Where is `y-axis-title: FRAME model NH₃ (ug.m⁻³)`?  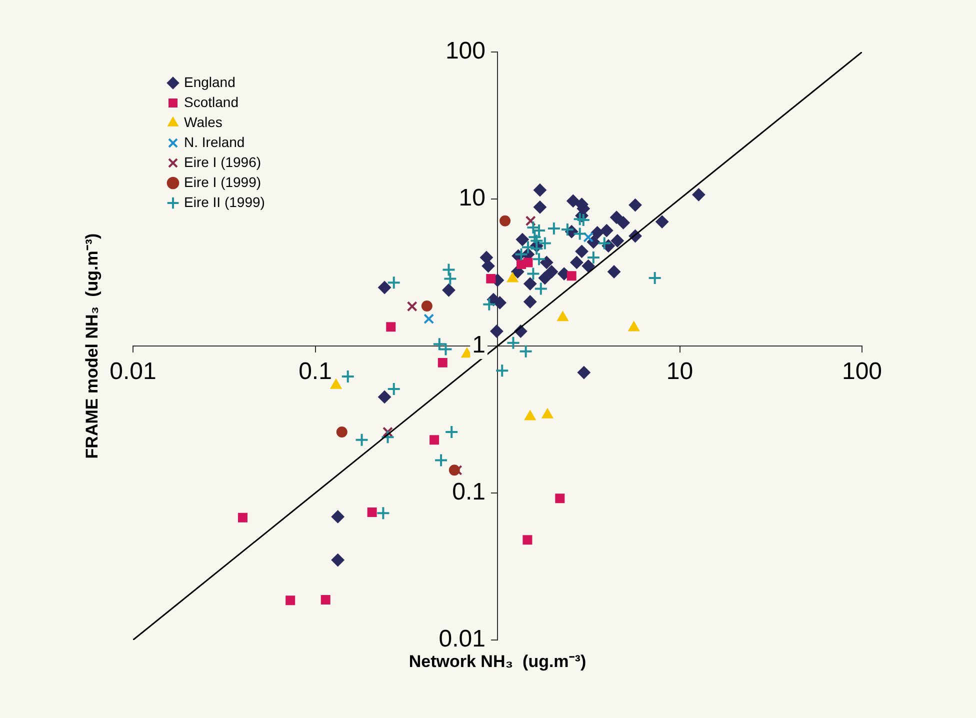 y-axis-title: FRAME model NH₃ (ug.m⁻³) is located at coordinates (92, 346).